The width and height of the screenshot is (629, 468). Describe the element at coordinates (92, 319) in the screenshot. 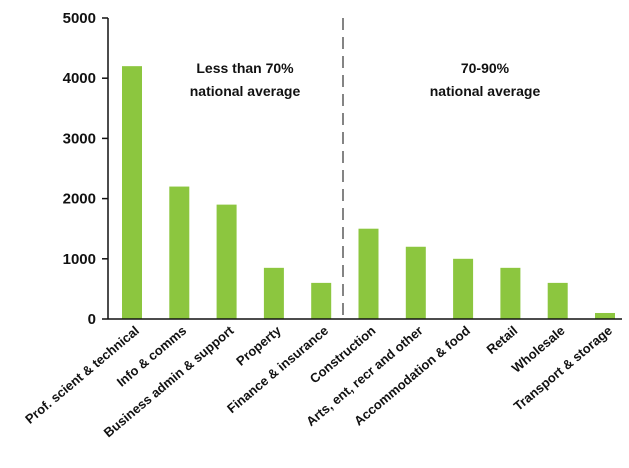

I see `y-tick-label: 0` at that location.